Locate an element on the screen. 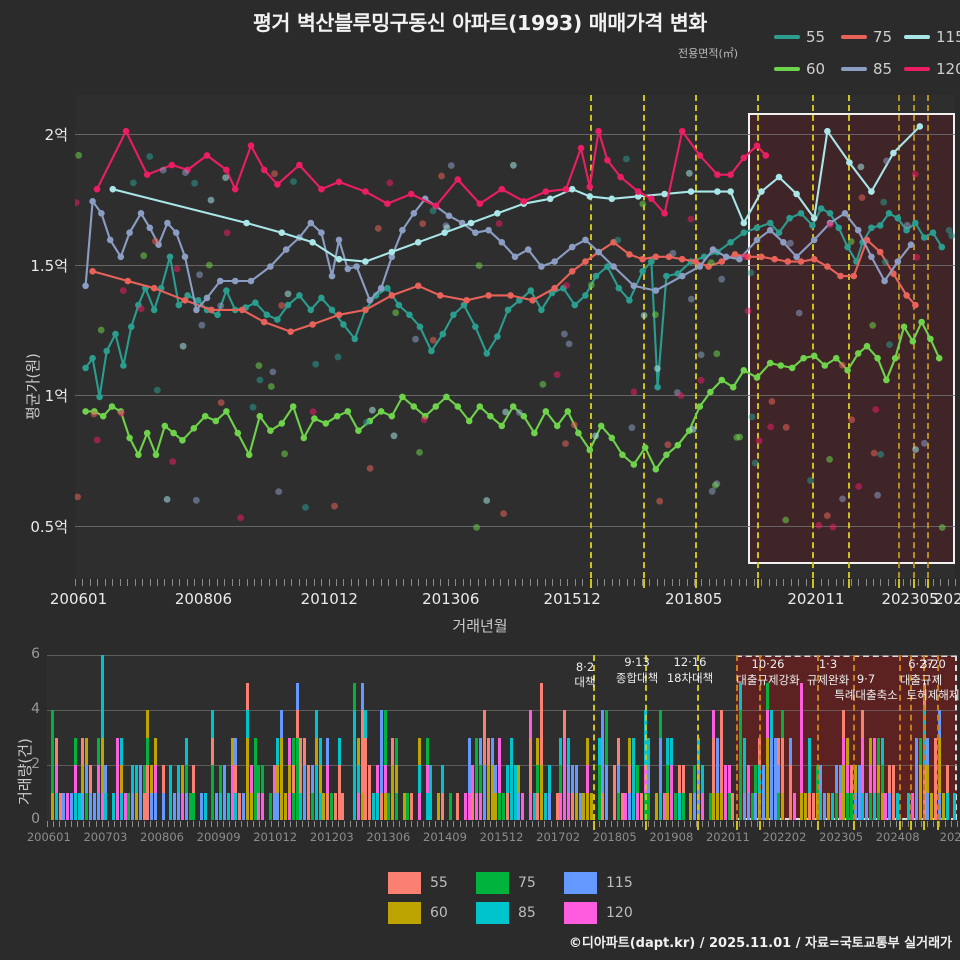  legend-item-75: 75 is located at coordinates (866, 37).